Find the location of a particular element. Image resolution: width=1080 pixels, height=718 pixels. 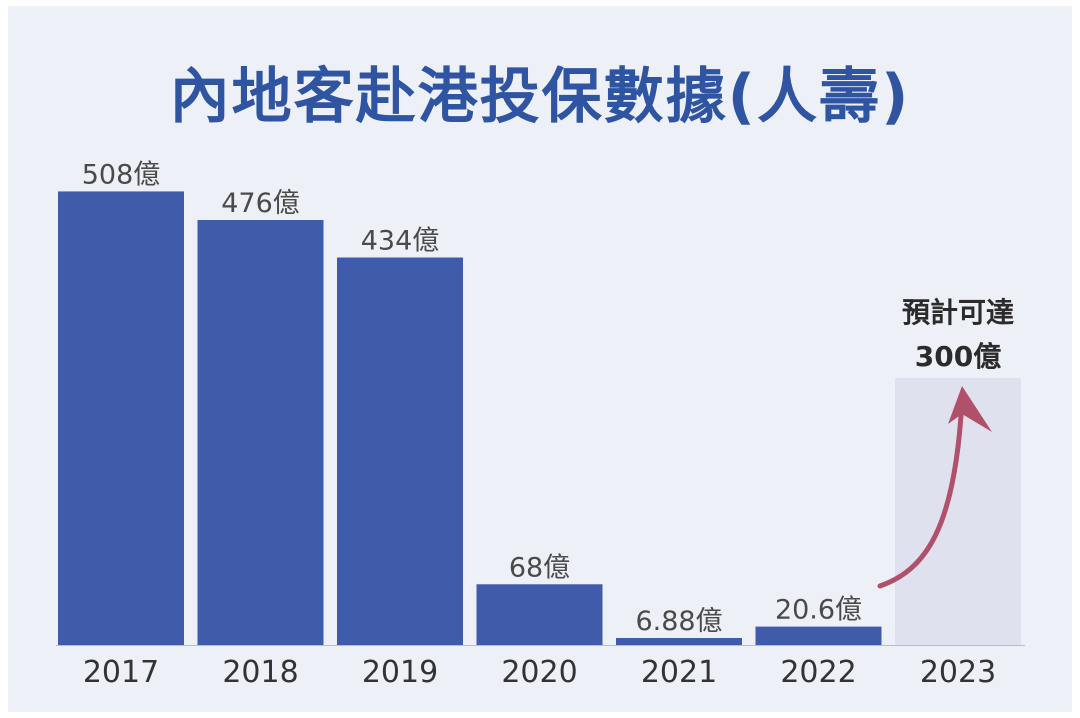

bar-2020 is located at coordinates (539, 614).